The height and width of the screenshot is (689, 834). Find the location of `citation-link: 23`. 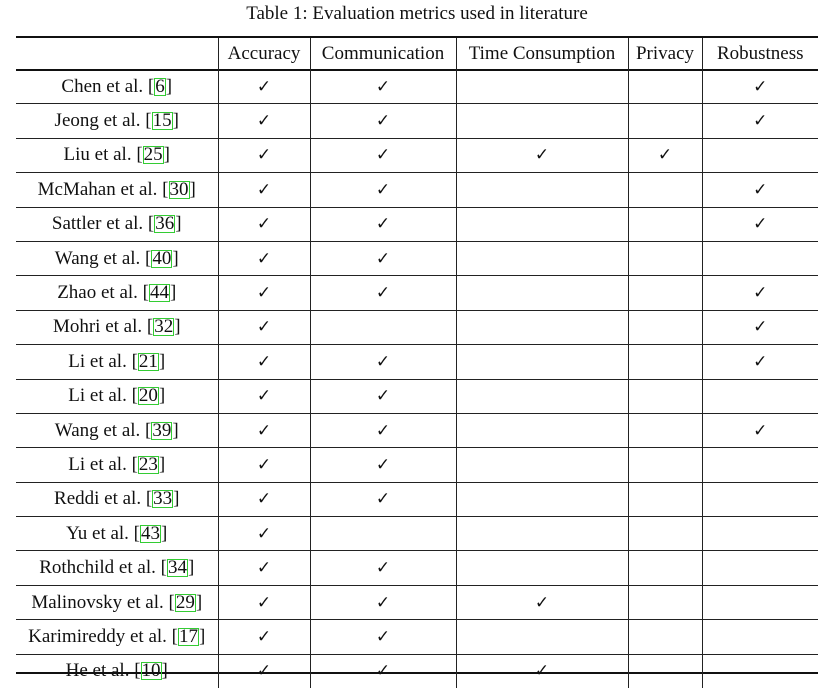

citation-link: 23 is located at coordinates (148, 464).